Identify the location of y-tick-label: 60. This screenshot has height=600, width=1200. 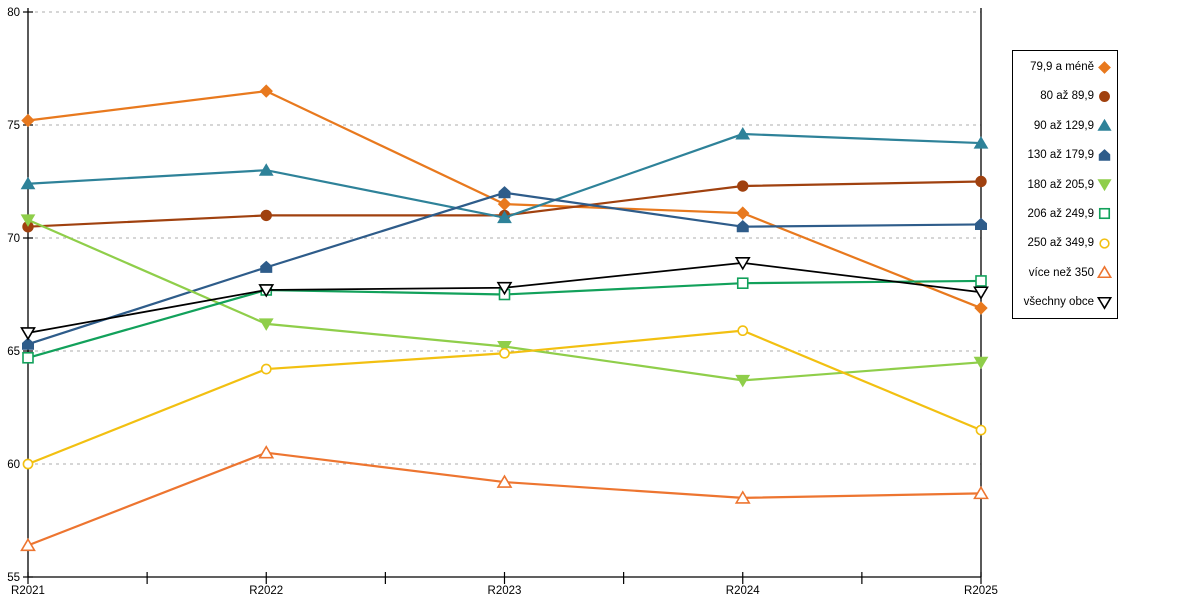
(13, 465).